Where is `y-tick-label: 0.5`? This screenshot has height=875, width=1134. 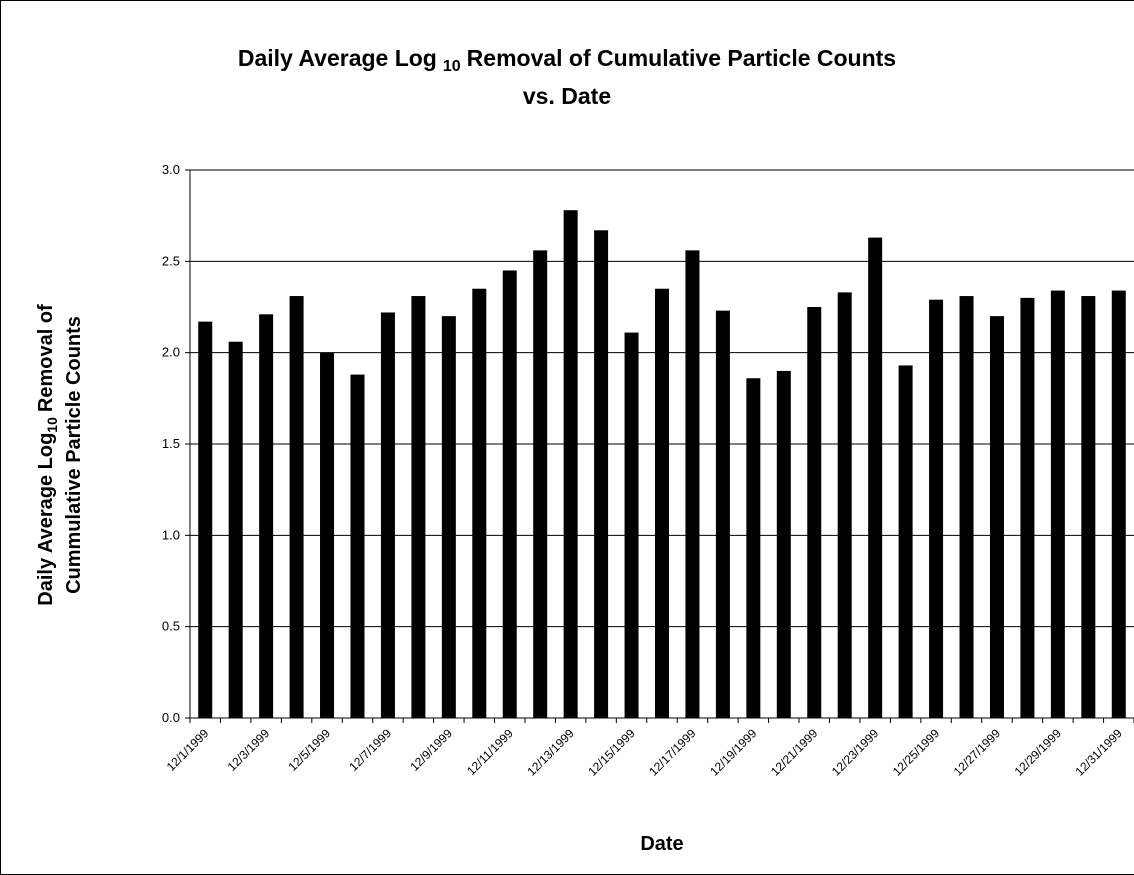
y-tick-label: 0.5 is located at coordinates (171, 626).